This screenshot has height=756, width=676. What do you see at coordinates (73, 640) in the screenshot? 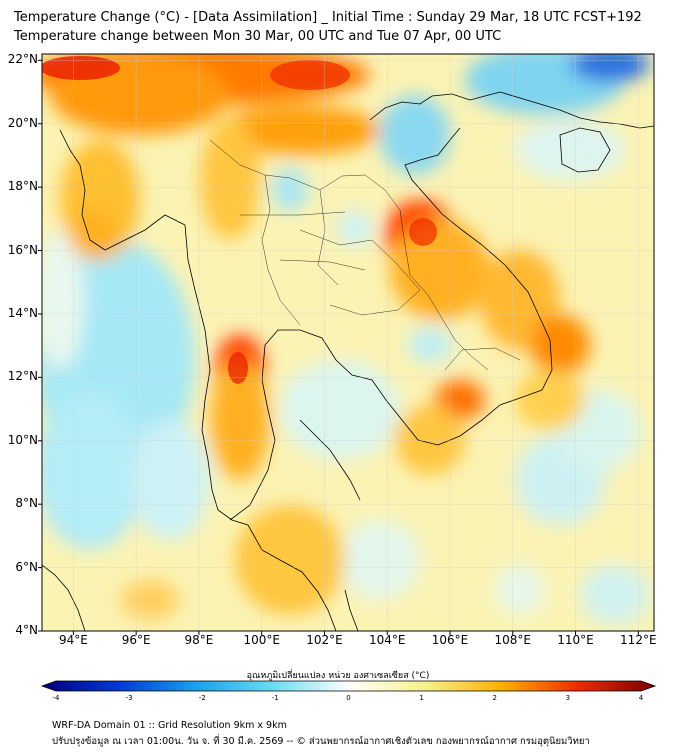
I see `lon-tick-label: 94°E` at bounding box center [73, 640].